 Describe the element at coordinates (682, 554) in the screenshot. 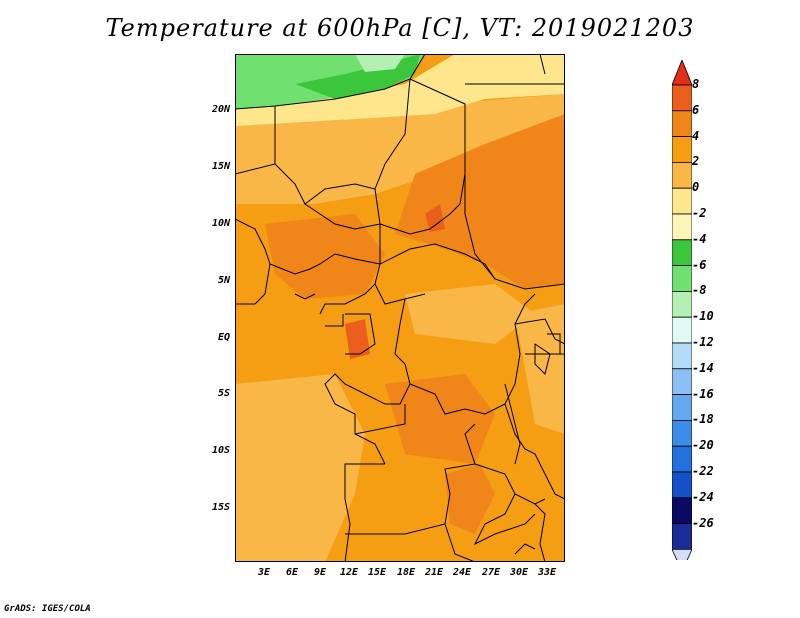

I see `colorbar-bottom-arrow` at that location.